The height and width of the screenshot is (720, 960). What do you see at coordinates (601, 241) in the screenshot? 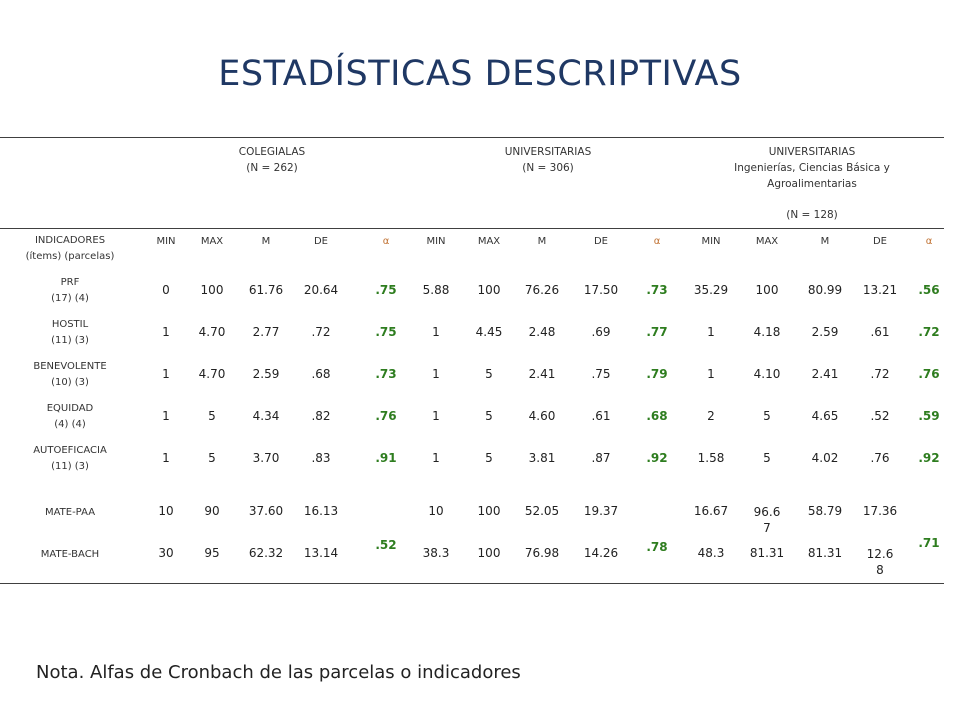
I see `column-header: DE` at bounding box center [601, 241].